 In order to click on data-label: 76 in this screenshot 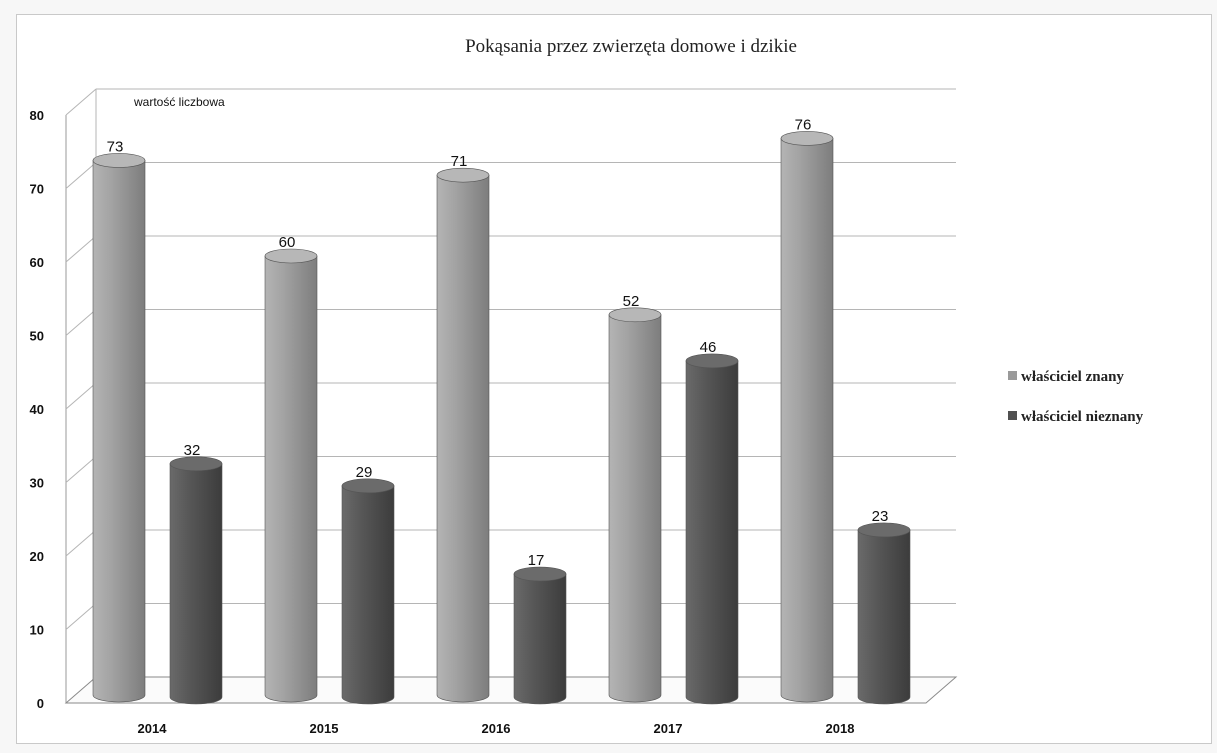, I will do `click(803, 124)`.